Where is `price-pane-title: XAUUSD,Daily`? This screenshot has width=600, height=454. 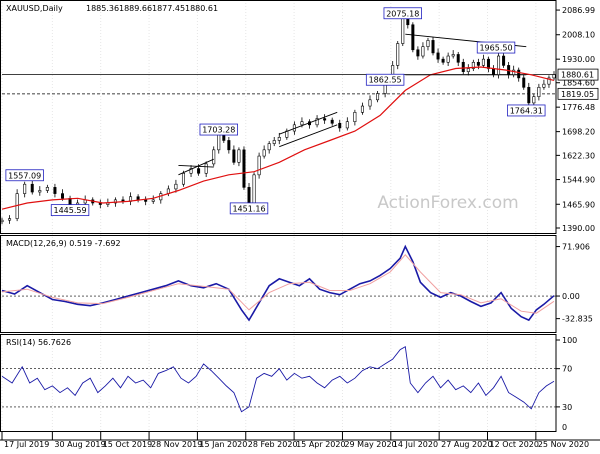 price-pane-title: XAUUSD,Daily is located at coordinates (34, 8).